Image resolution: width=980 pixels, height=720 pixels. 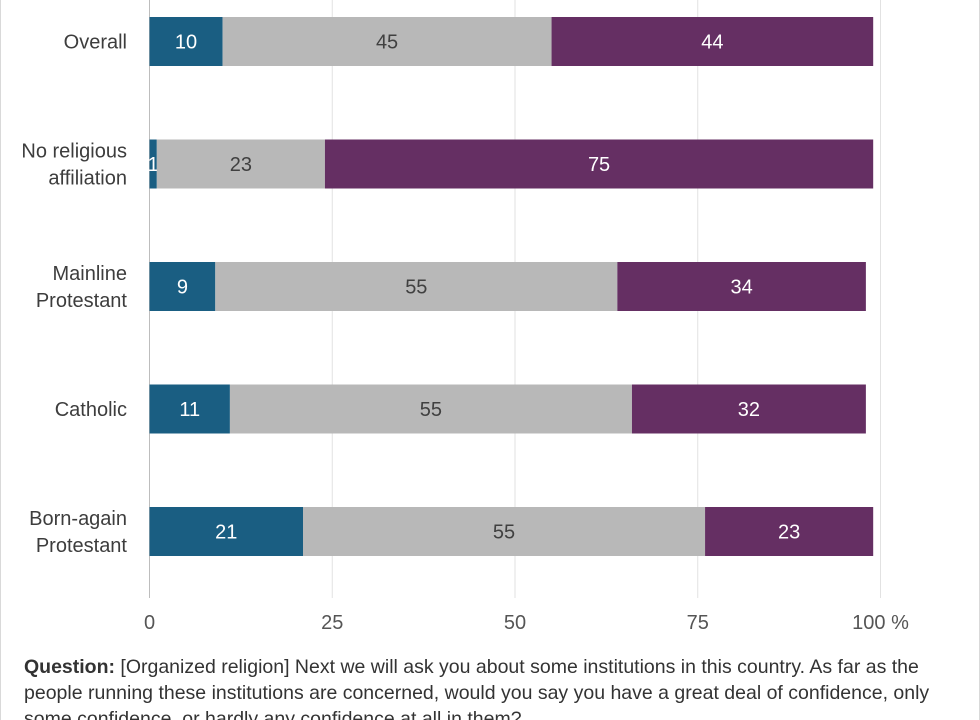 I want to click on question-label: Question:, so click(x=69, y=667).